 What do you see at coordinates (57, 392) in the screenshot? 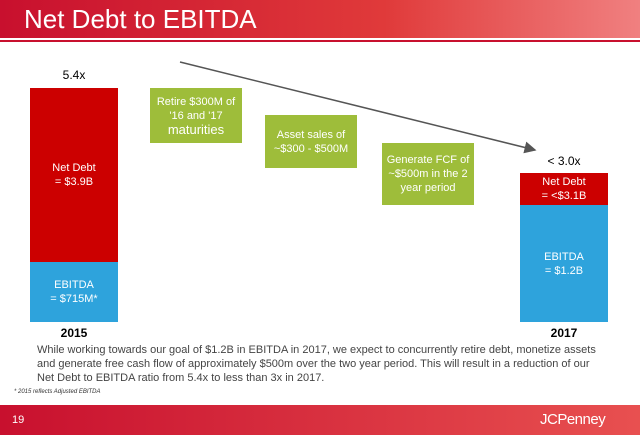
I see `footnote: * 2015 reflects Adjusted EBITDA` at bounding box center [57, 392].